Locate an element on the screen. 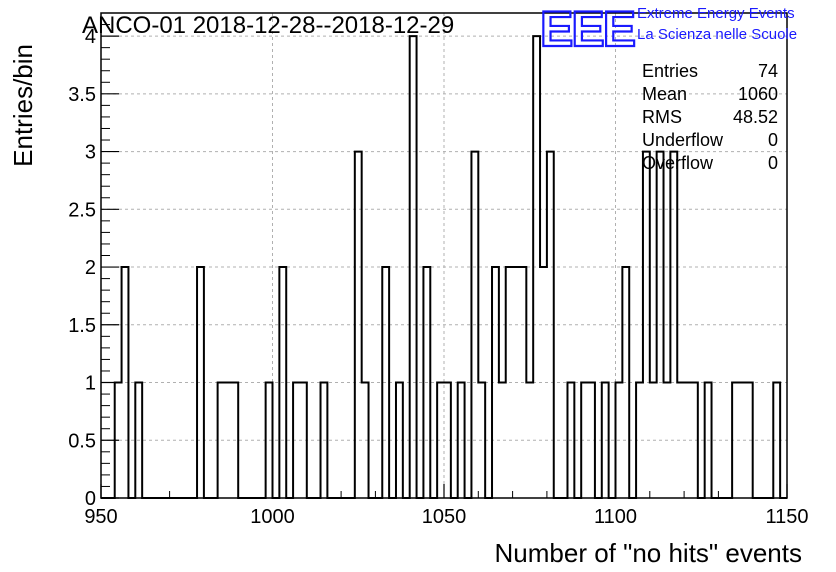  x-tick-label: 1050 is located at coordinates (444, 517).